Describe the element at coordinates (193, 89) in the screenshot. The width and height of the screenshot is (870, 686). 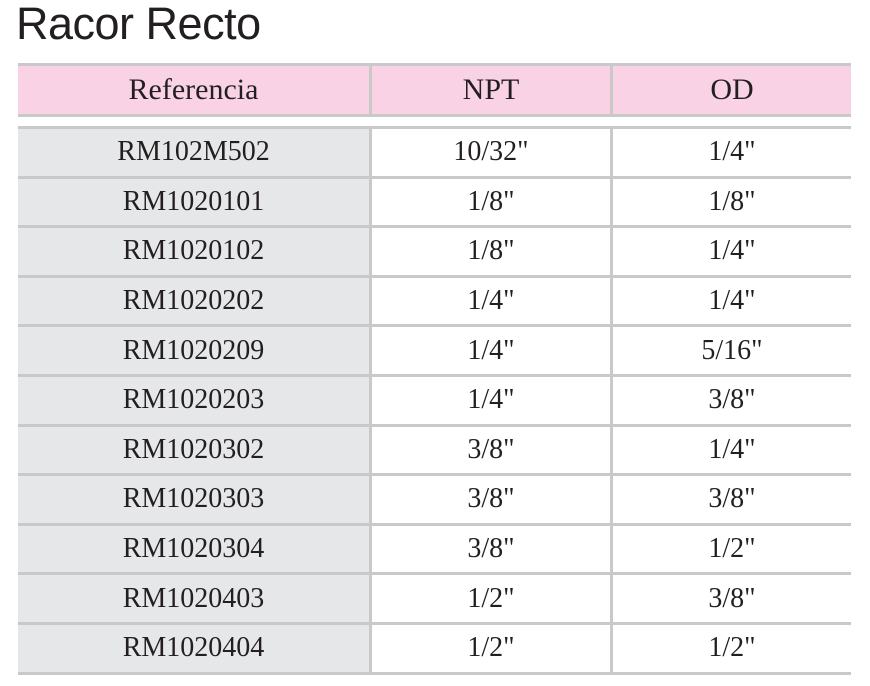
I see `header-referencia: Referencia` at that location.